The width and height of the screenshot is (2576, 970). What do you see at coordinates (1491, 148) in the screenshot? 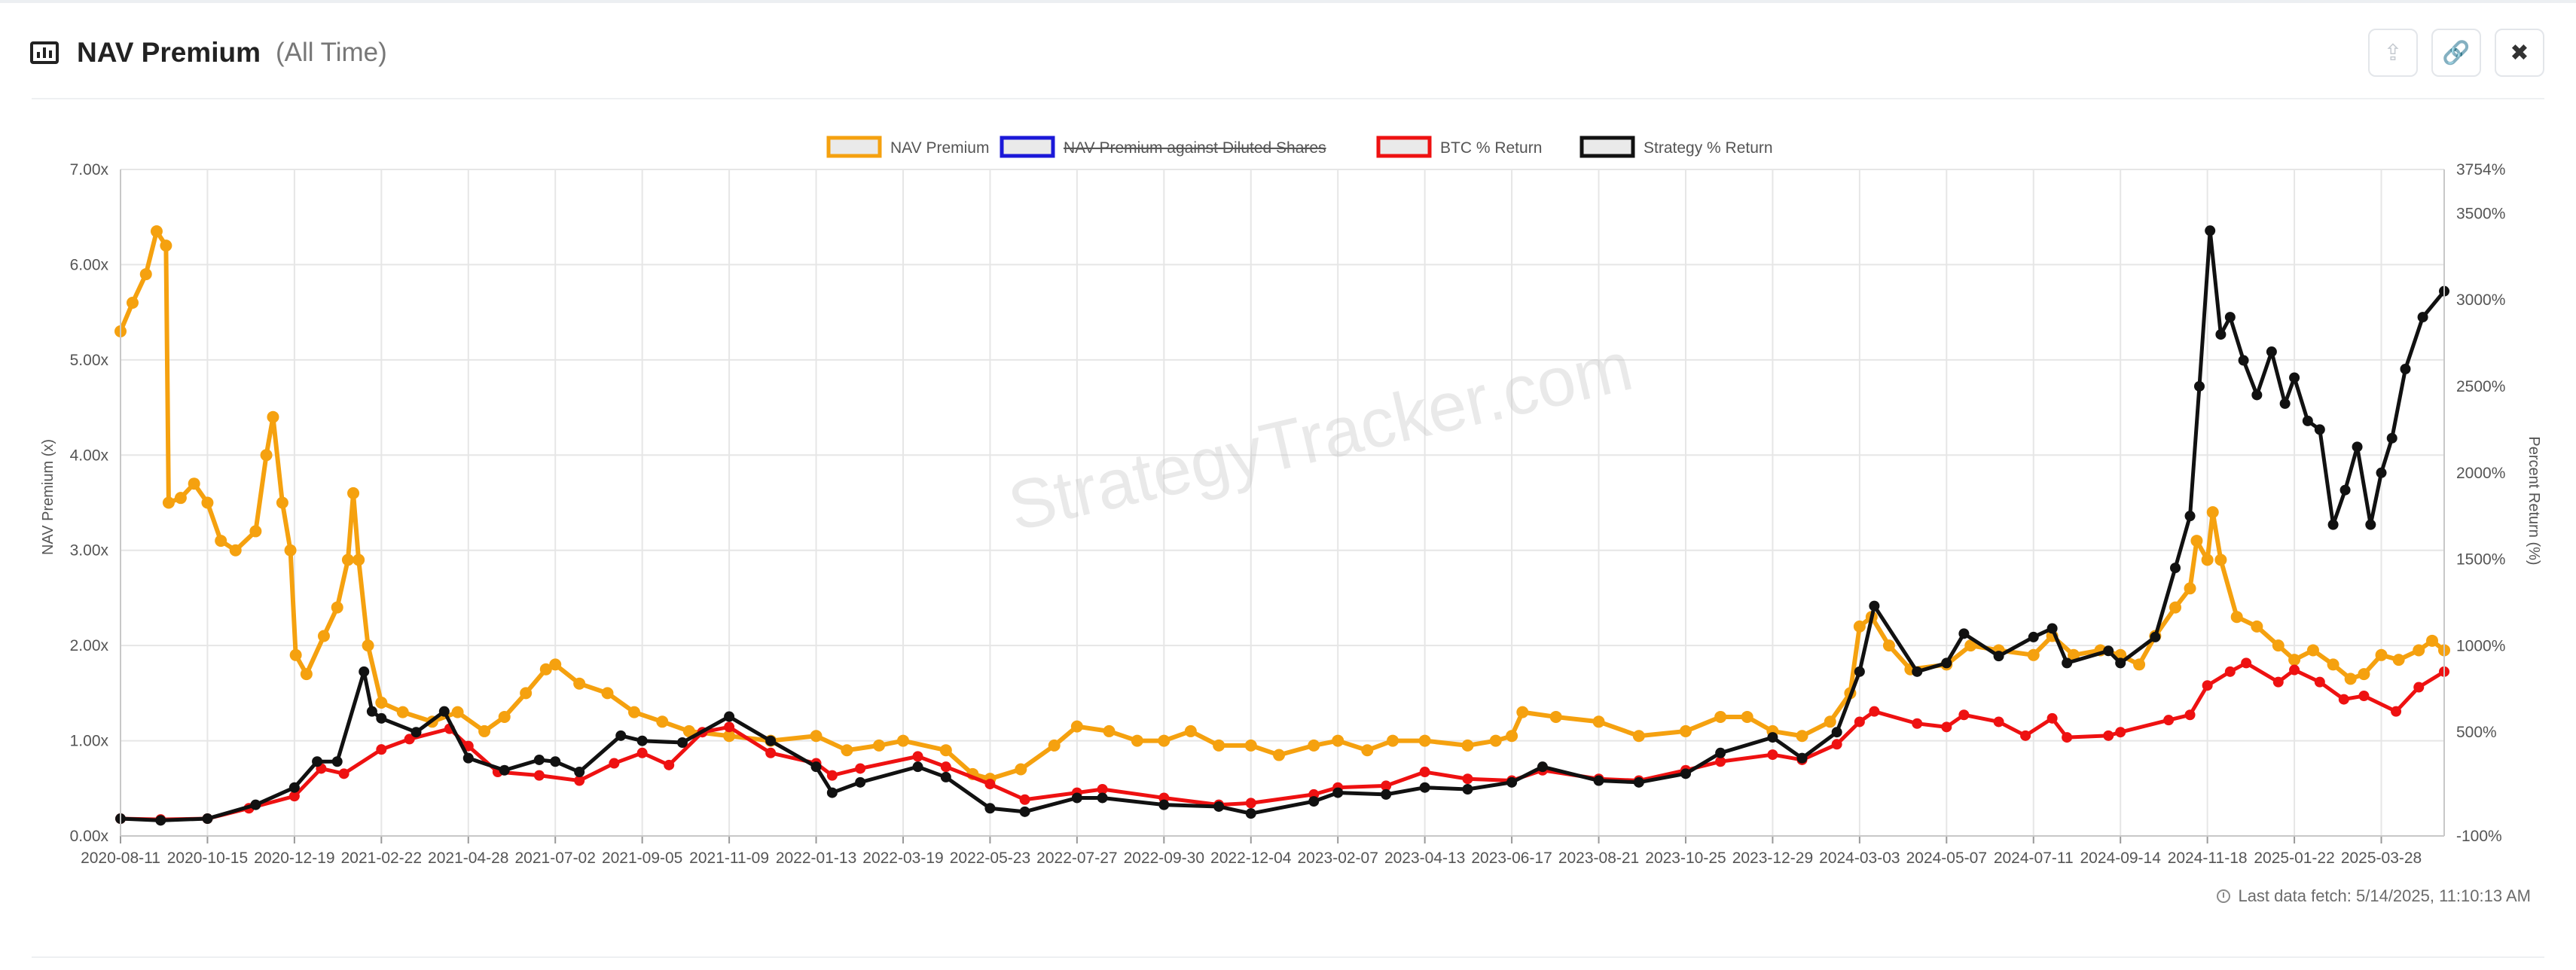
I see `legend-label-btc-return: BTC % Return` at bounding box center [1491, 148].